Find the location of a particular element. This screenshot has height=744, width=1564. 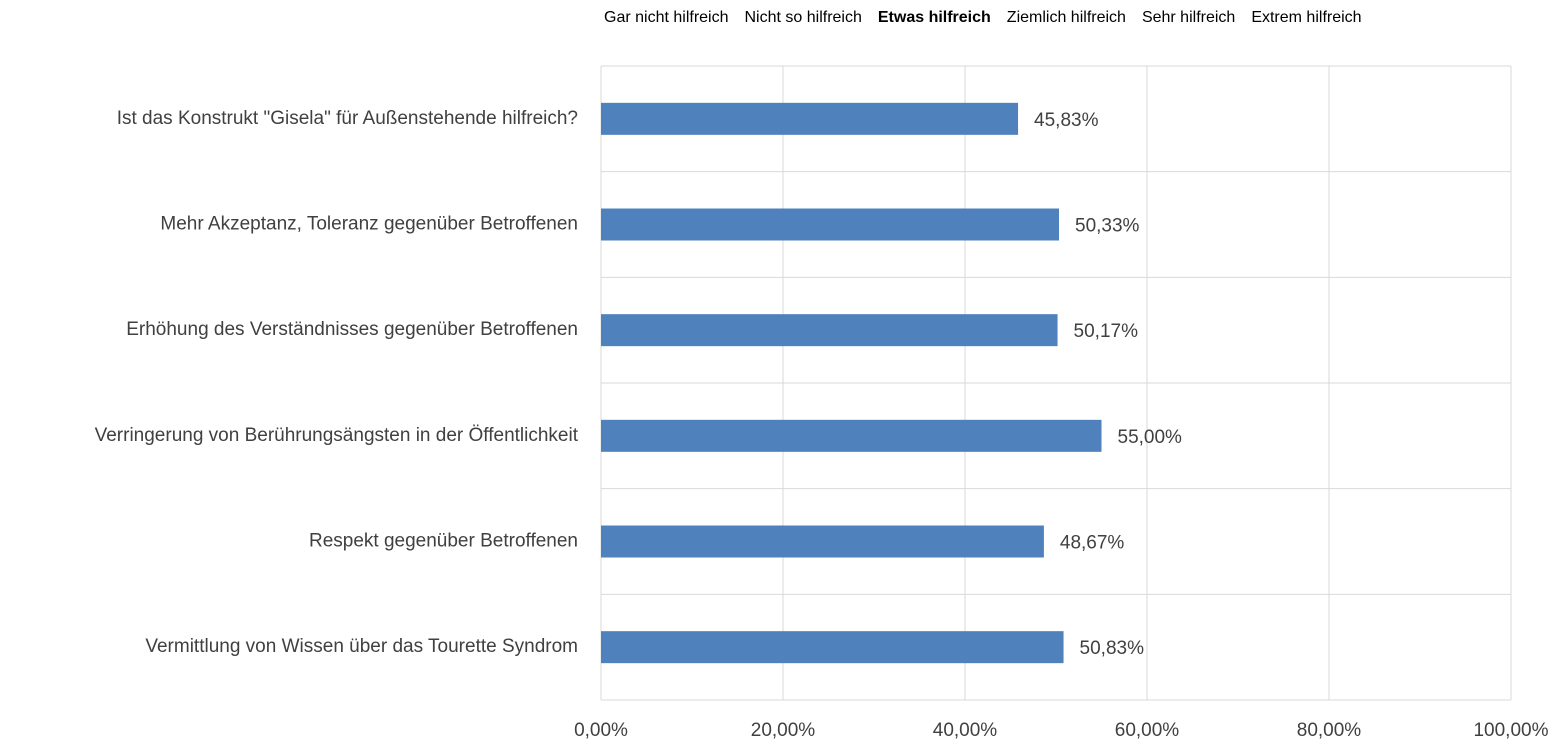

value-label: 48,67% is located at coordinates (1092, 543).